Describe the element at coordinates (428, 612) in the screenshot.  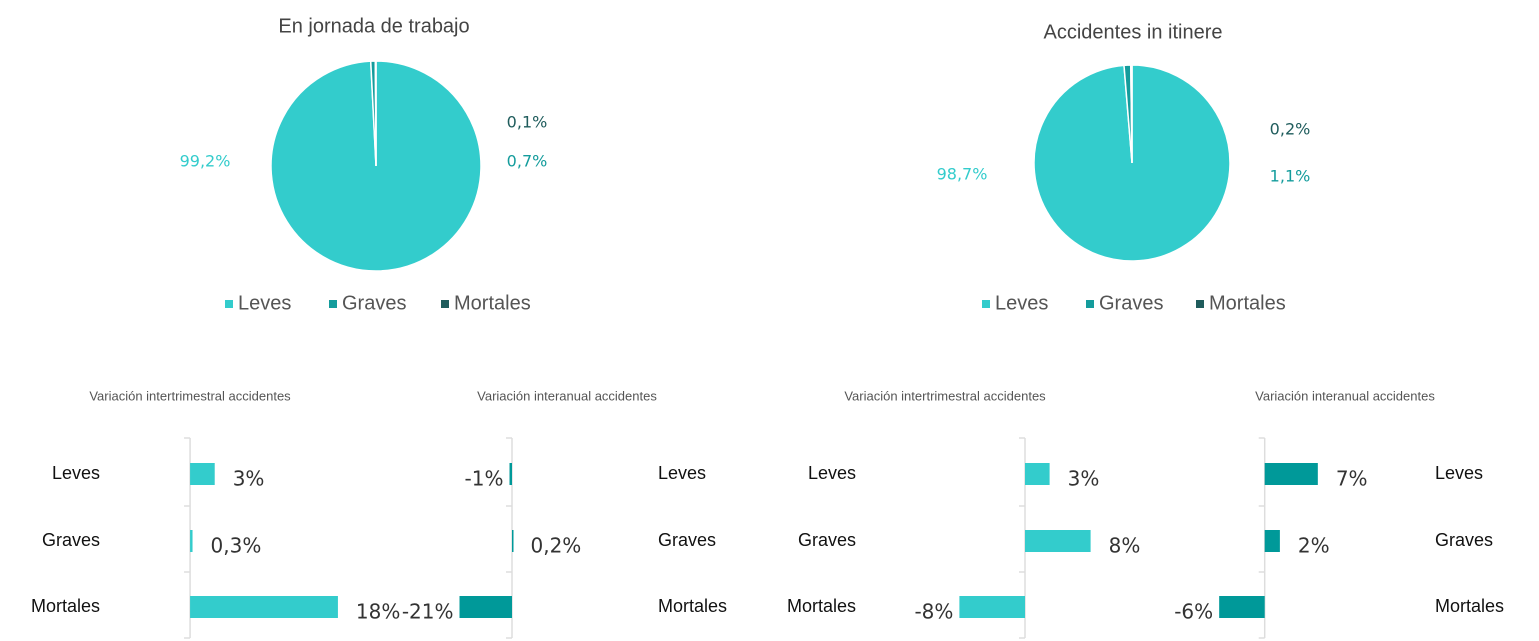
I see `bar-value: -21%` at that location.